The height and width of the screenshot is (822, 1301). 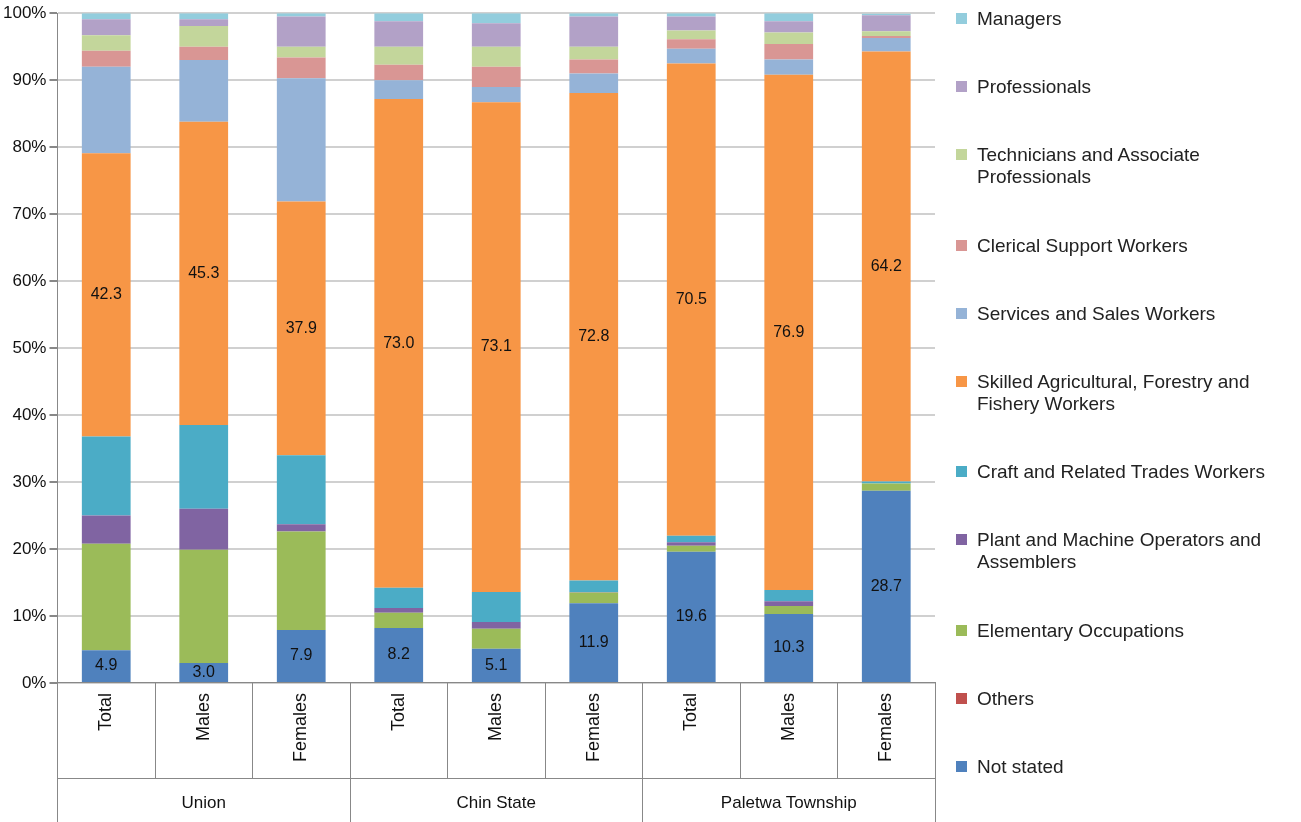 What do you see at coordinates (203, 802) in the screenshot?
I see `text: Union` at bounding box center [203, 802].